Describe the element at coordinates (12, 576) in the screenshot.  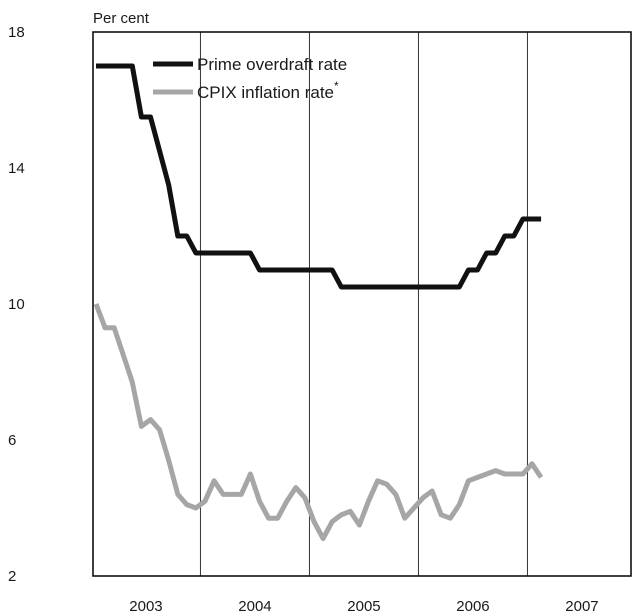
I see `y-tick-label: 2` at that location.